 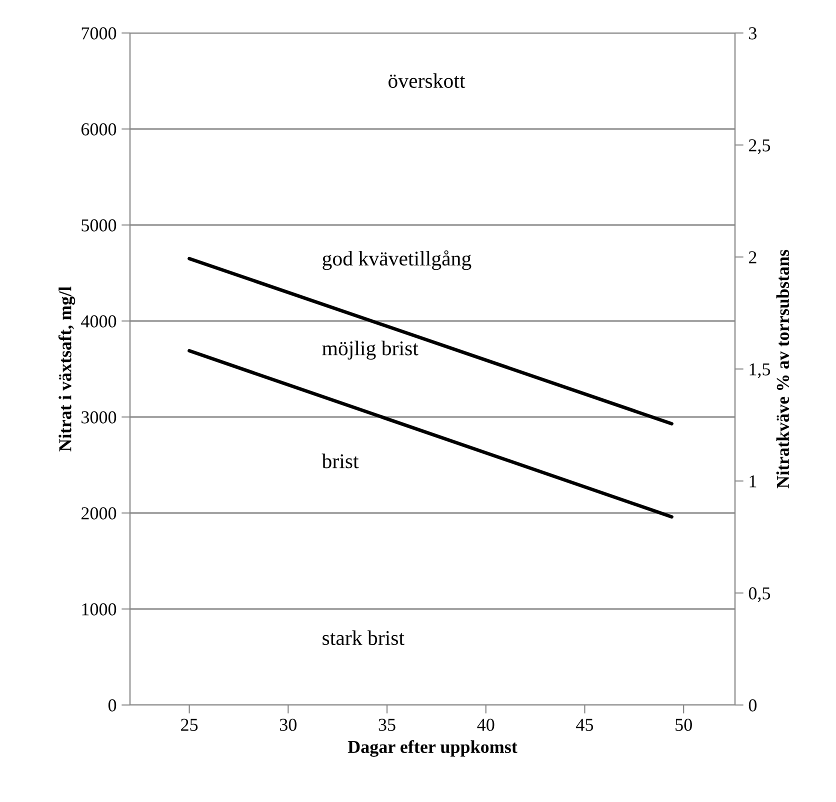 I want to click on y-tick-label: 5000, so click(x=99, y=225).